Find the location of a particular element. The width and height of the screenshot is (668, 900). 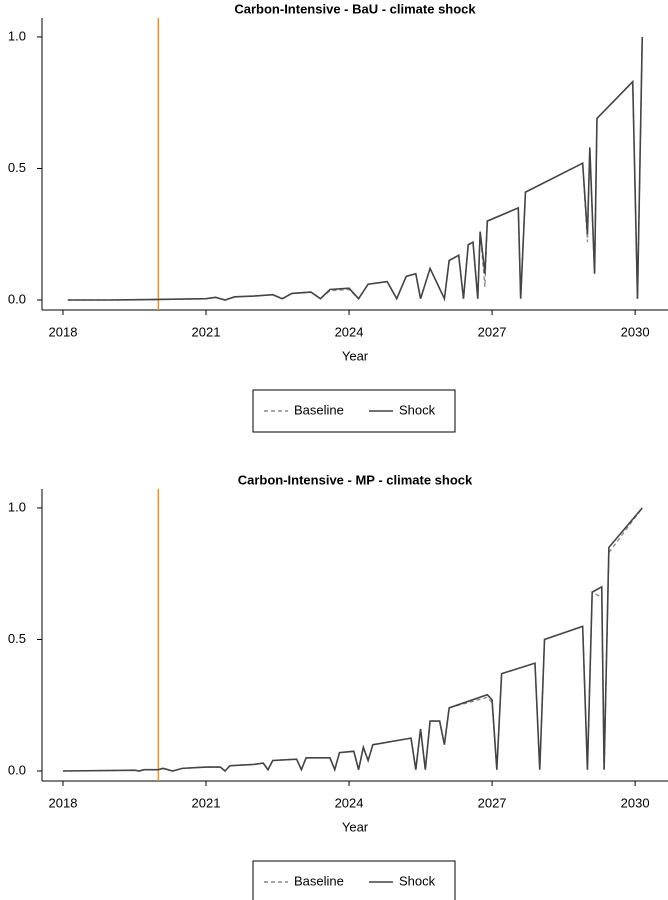

chart-title: Carbon-Intensive - MP - climate shock is located at coordinates (355, 479).